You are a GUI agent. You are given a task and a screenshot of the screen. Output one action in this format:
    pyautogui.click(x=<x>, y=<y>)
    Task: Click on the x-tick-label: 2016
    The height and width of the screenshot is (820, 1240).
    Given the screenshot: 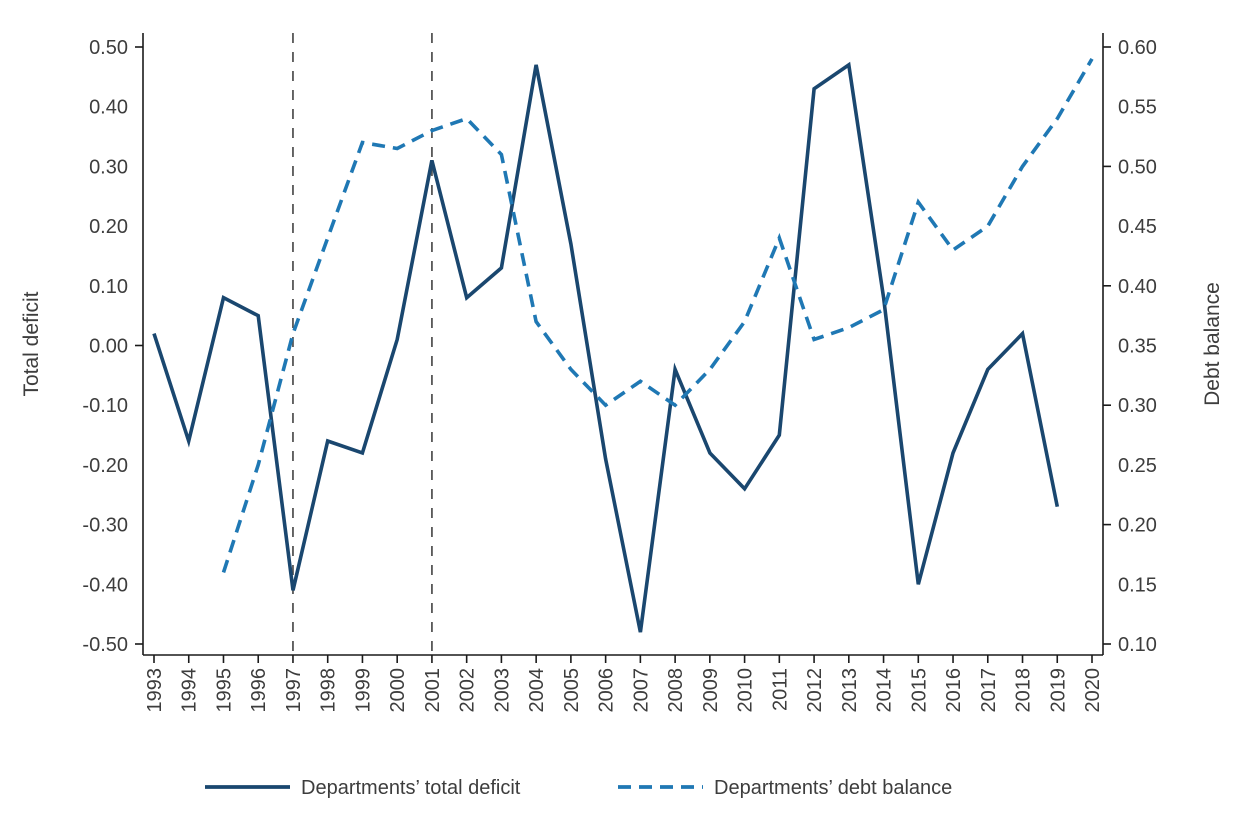 What is the action you would take?
    pyautogui.click(x=954, y=690)
    